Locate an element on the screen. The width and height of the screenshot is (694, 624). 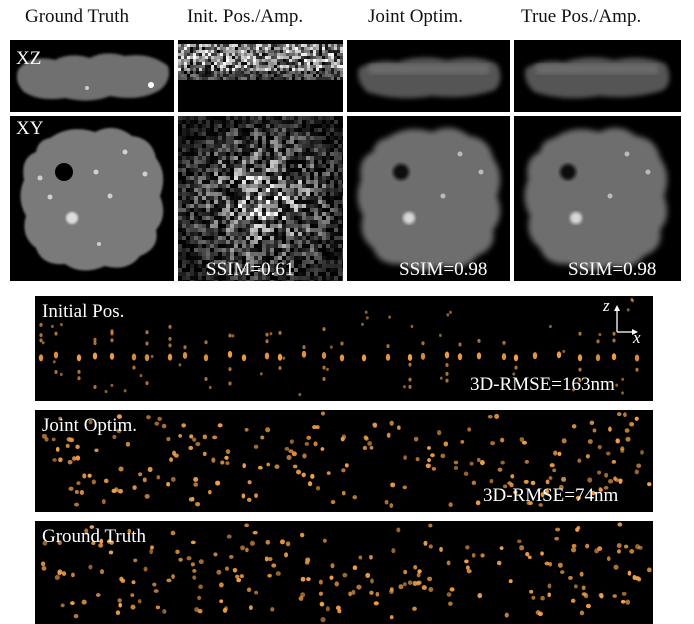
xy-ground-truth-panel: XY is located at coordinates (92, 198).